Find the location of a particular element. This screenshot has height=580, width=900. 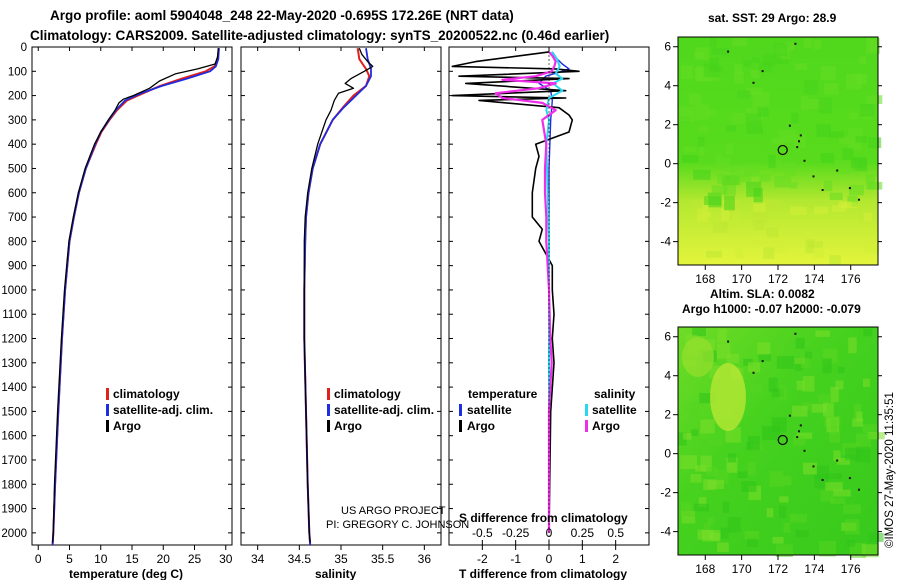

sst-map-title: sat. SST: 29 Argo: 28.9 is located at coordinates (772, 18).